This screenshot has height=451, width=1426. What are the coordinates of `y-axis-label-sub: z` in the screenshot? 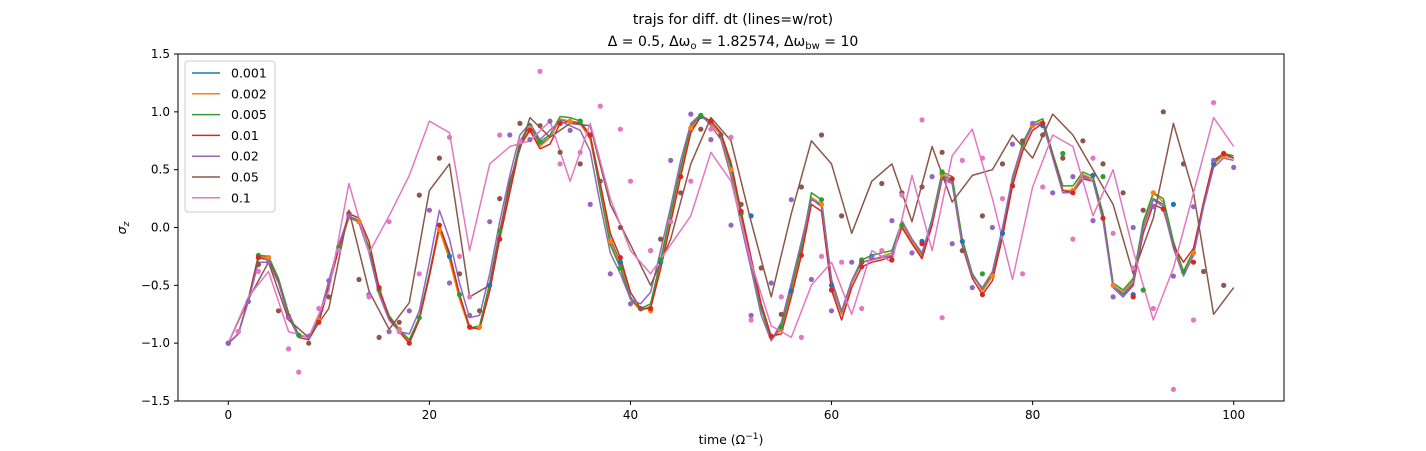 It's located at (127, 224).